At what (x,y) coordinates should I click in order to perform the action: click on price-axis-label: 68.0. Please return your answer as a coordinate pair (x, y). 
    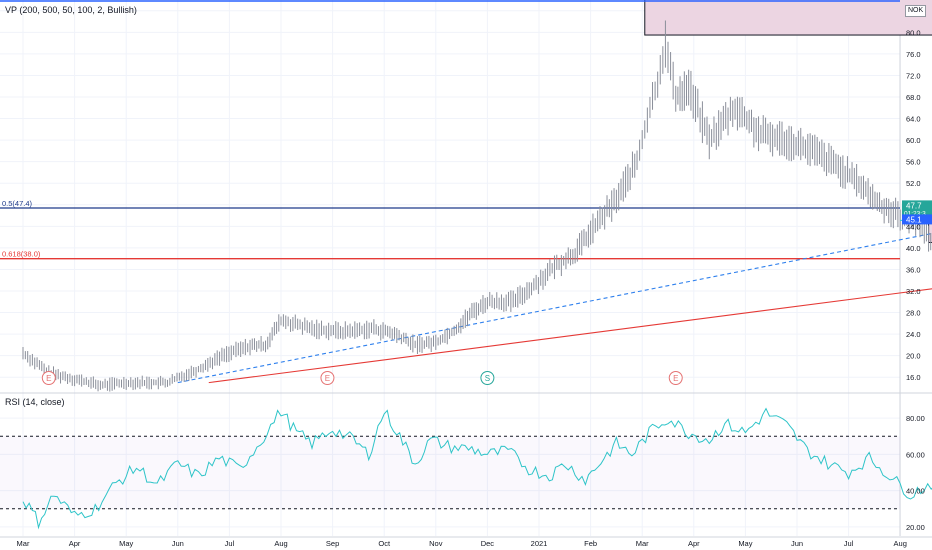
    Looking at the image, I should click on (913, 97).